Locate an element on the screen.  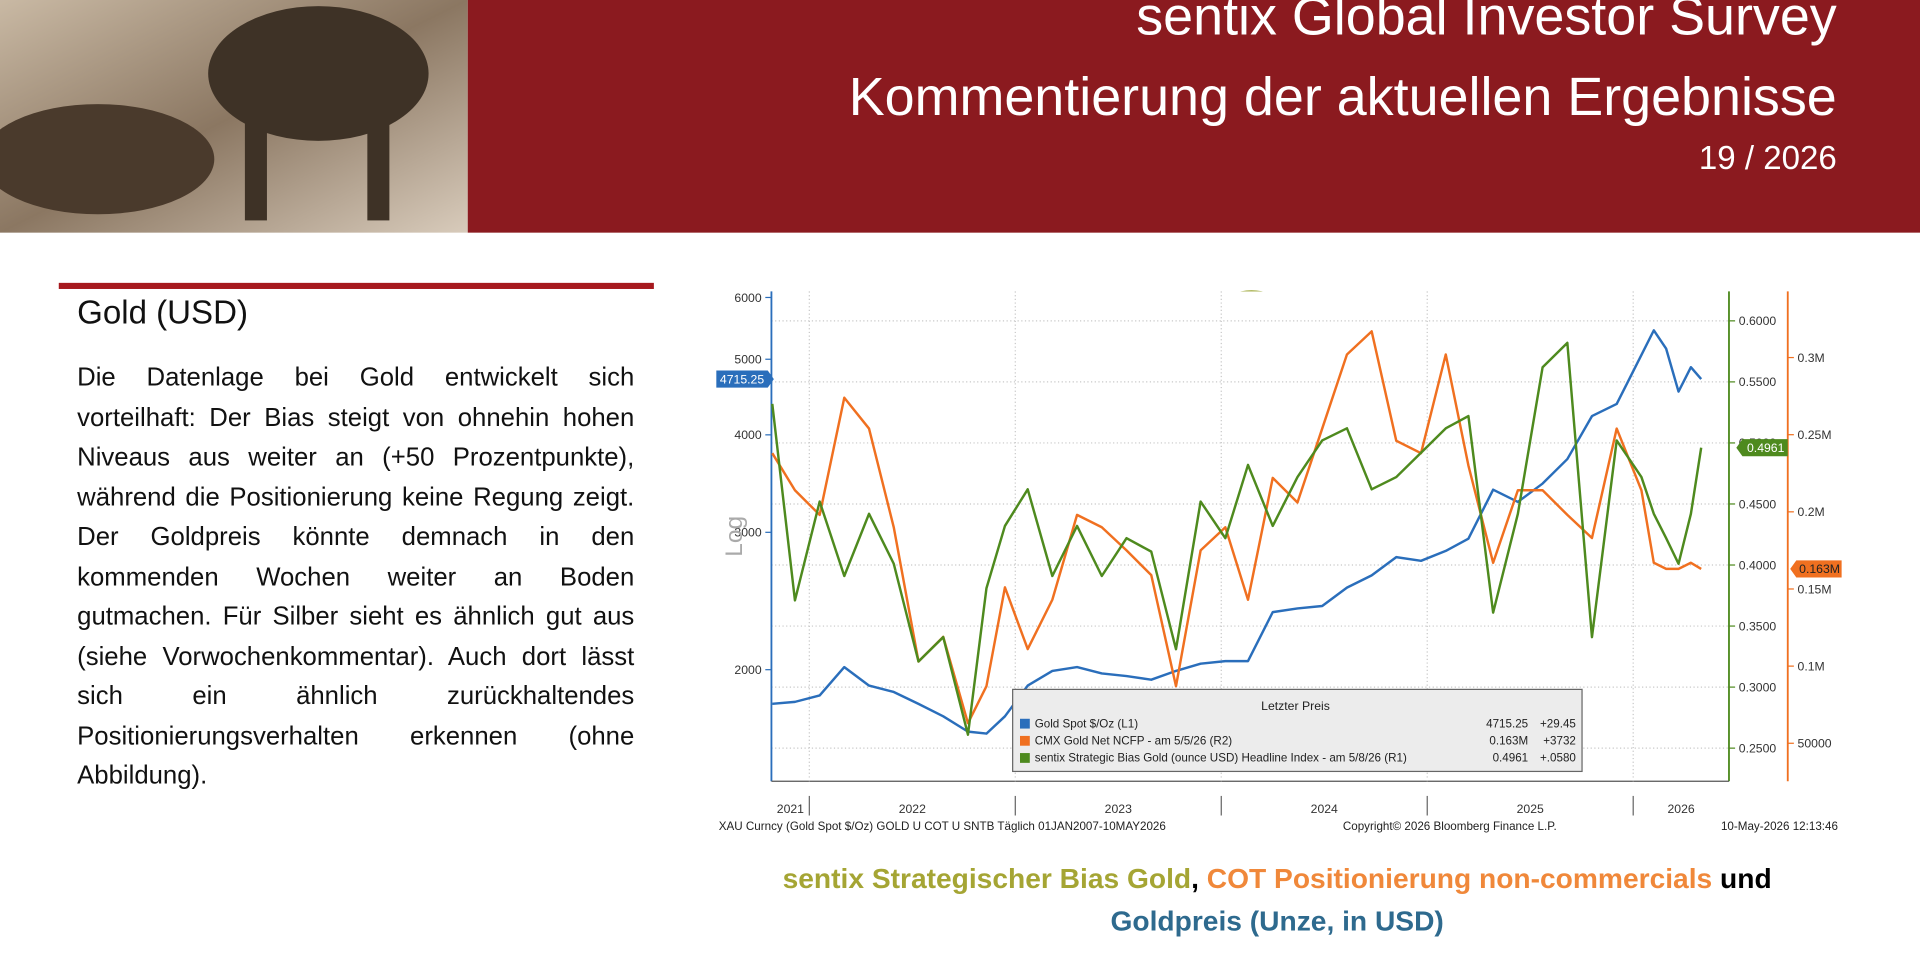
legend-change: +3732 is located at coordinates (1559, 740).